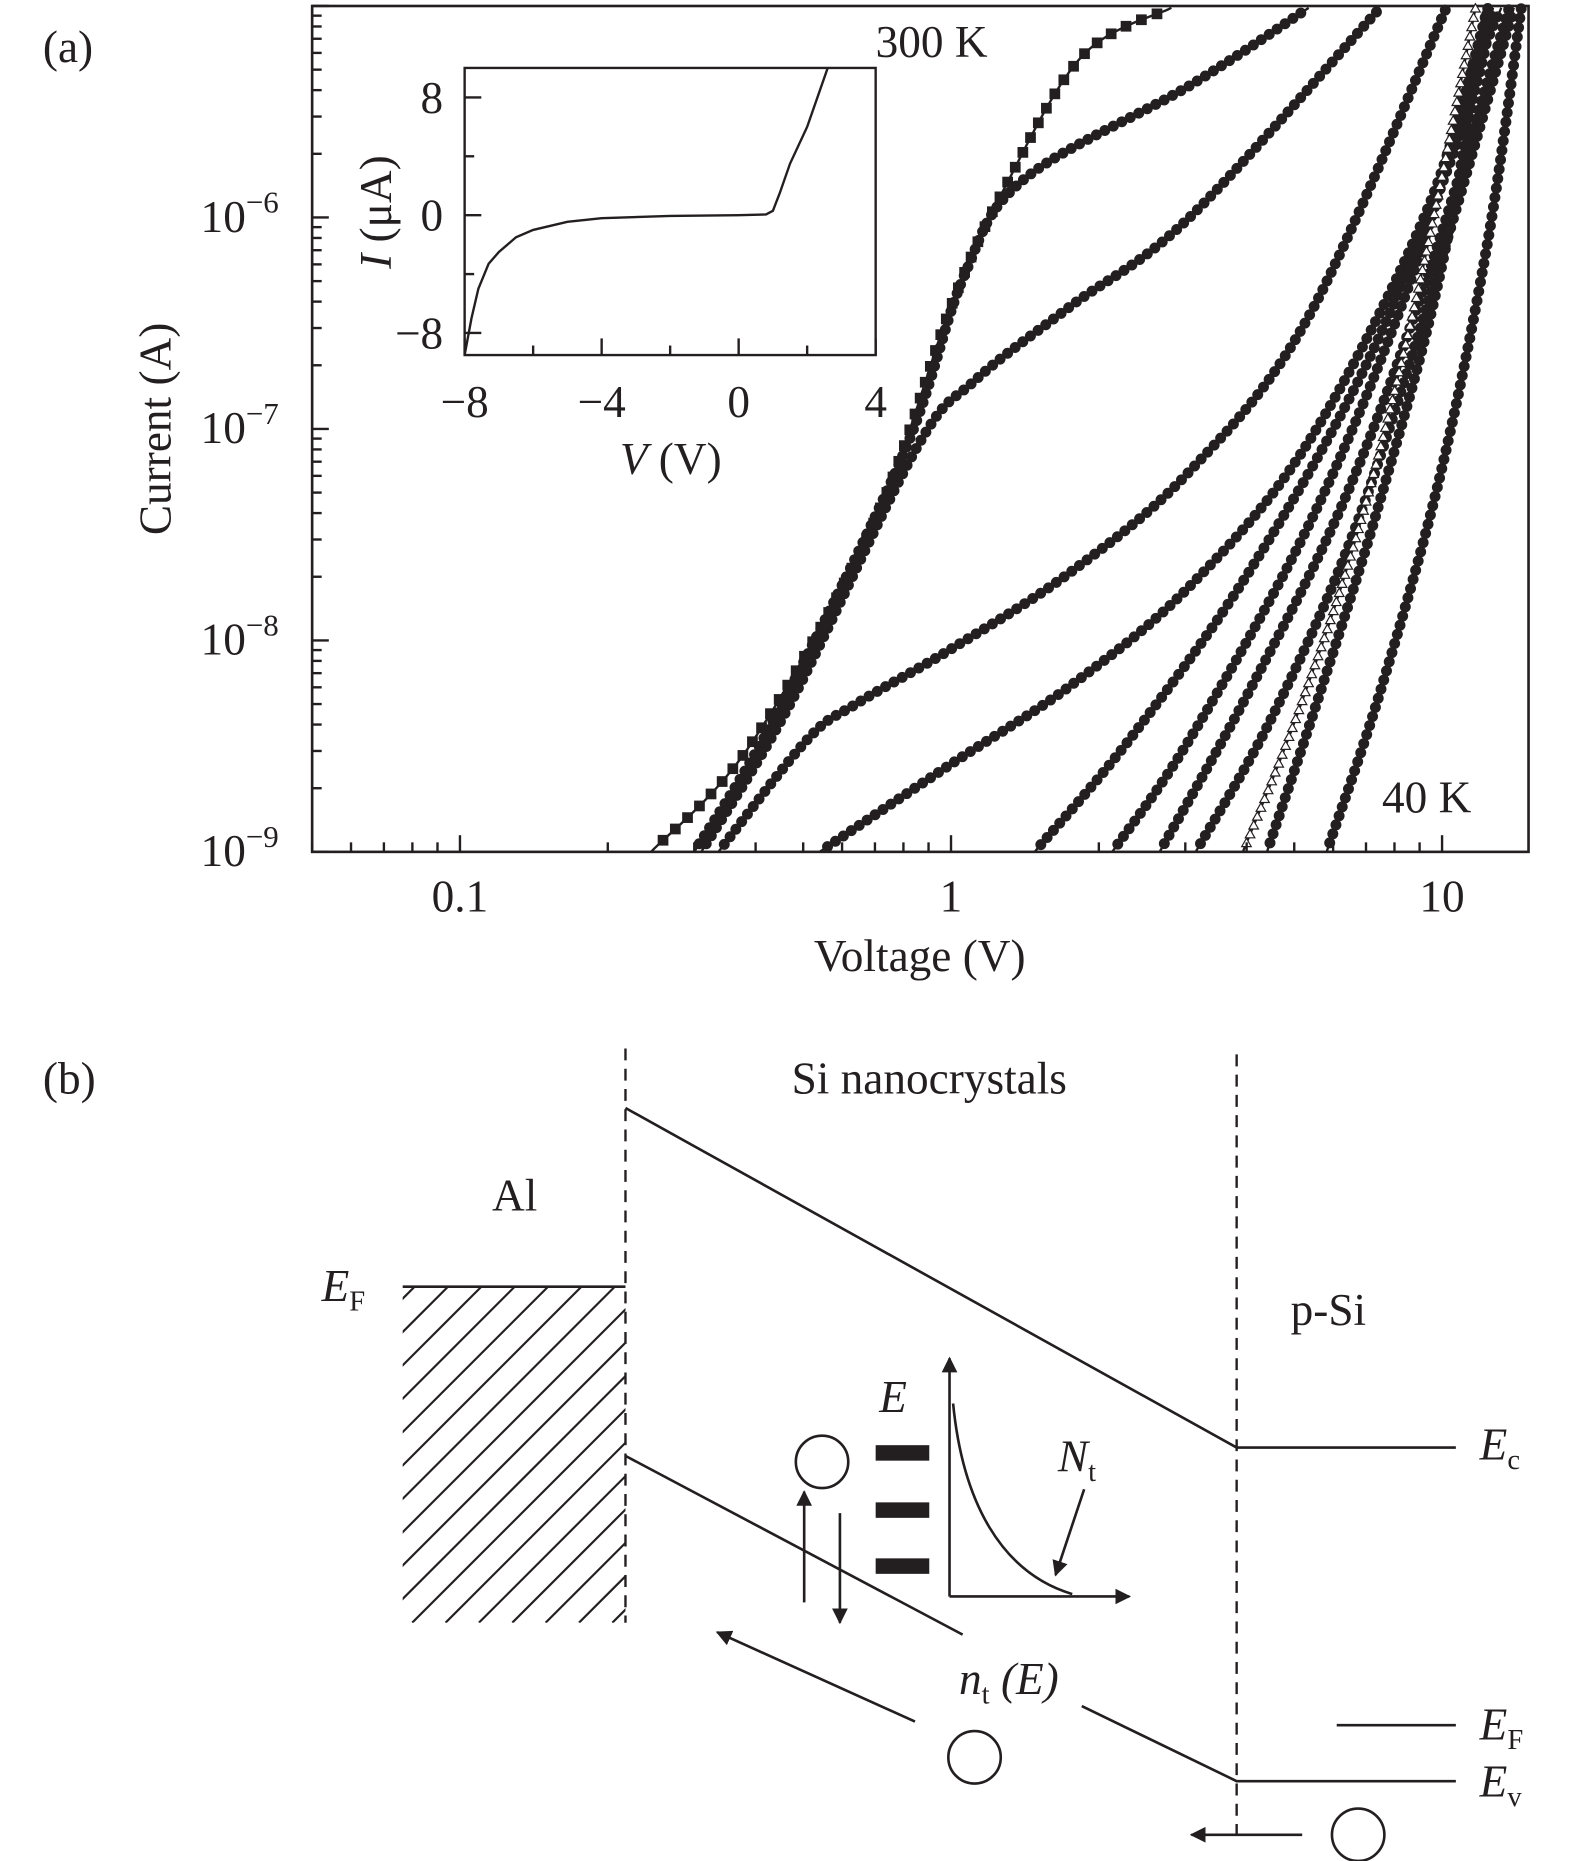 This screenshot has height=1861, width=1575. I want to click on nt-pointer-arrow, so click(1069, 1532).